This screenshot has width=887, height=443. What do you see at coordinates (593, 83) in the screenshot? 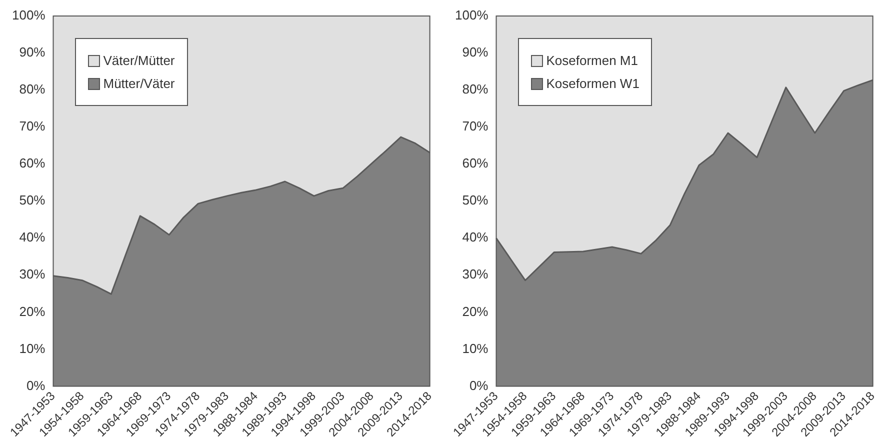
I see `legend-label: Koseformen W1` at bounding box center [593, 83].